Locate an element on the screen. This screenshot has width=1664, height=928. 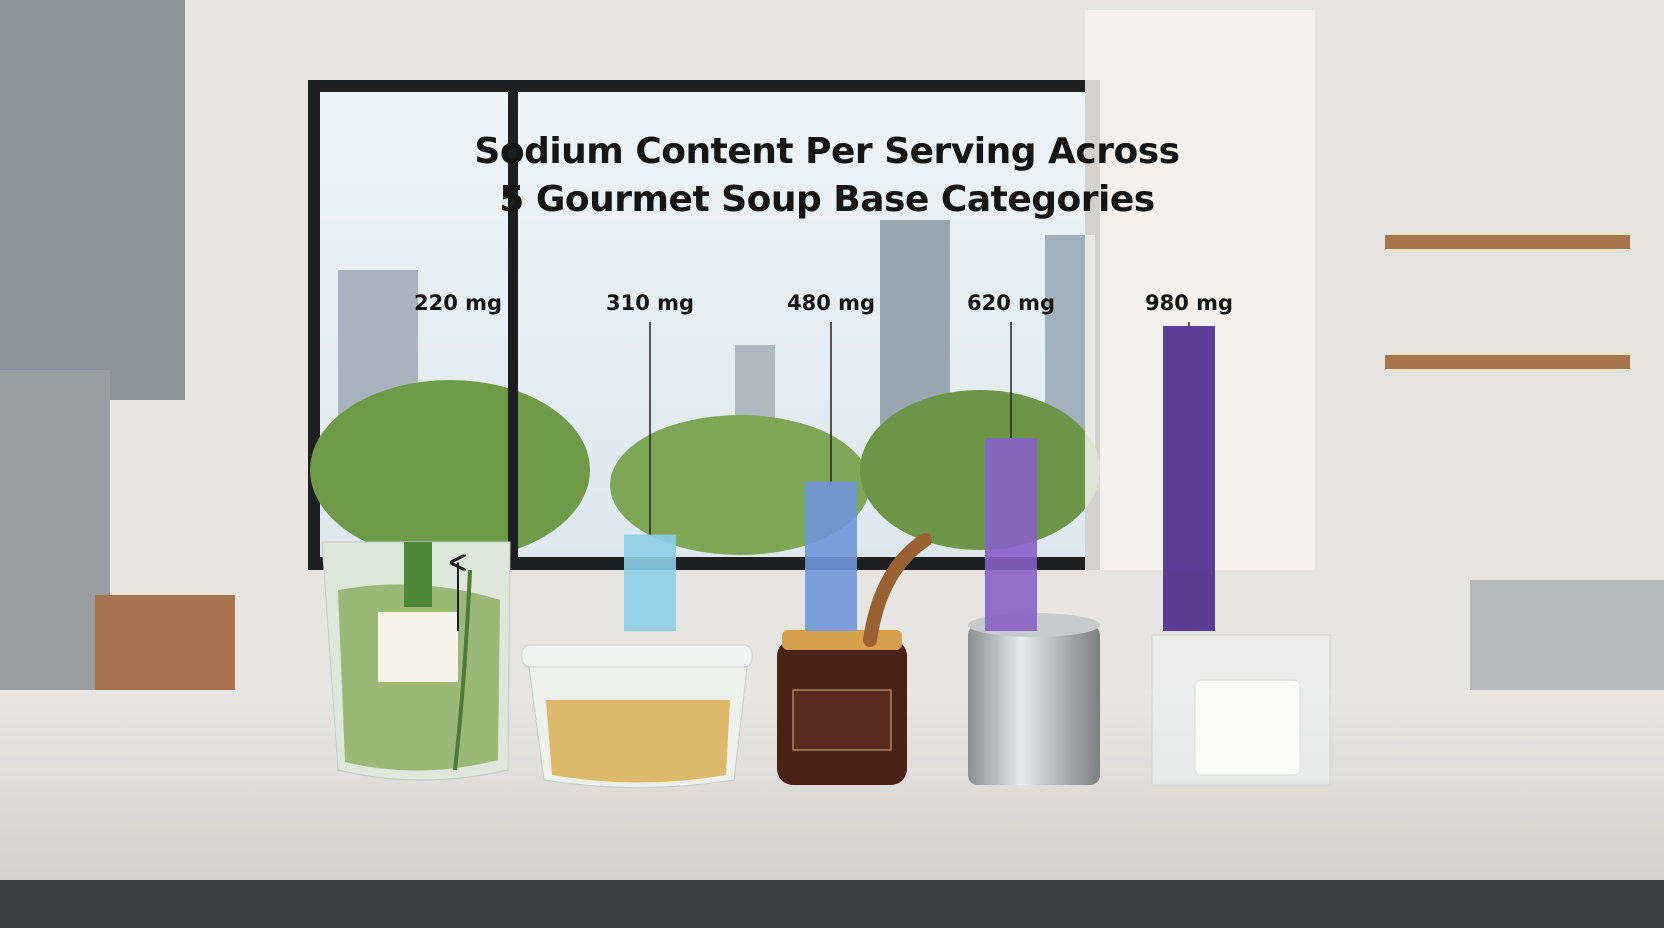
value-label: 220 mg is located at coordinates (458, 303).